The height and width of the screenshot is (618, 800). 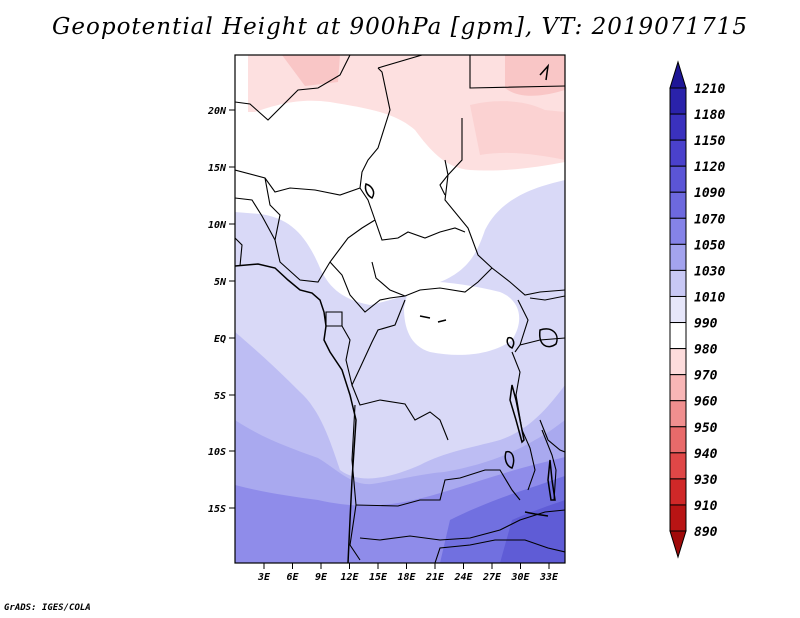 What do you see at coordinates (388, 279) in the screenshot?
I see `border-car-west` at bounding box center [388, 279].